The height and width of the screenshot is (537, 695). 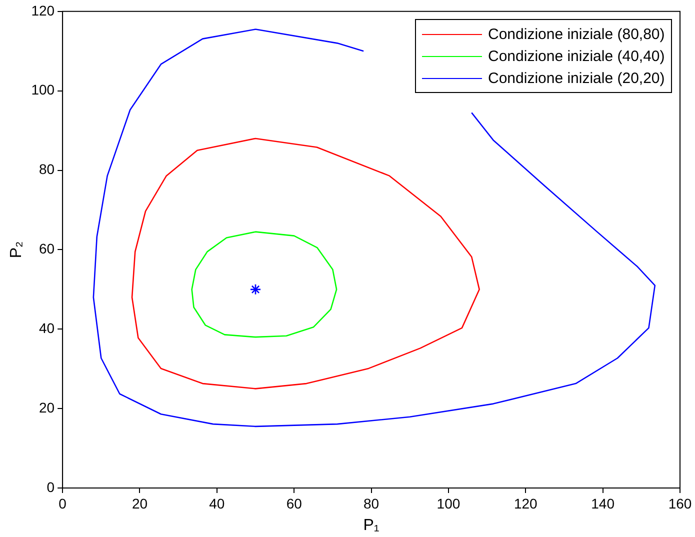 What do you see at coordinates (46, 407) in the screenshot?
I see `y-tick-label: 20` at bounding box center [46, 407].